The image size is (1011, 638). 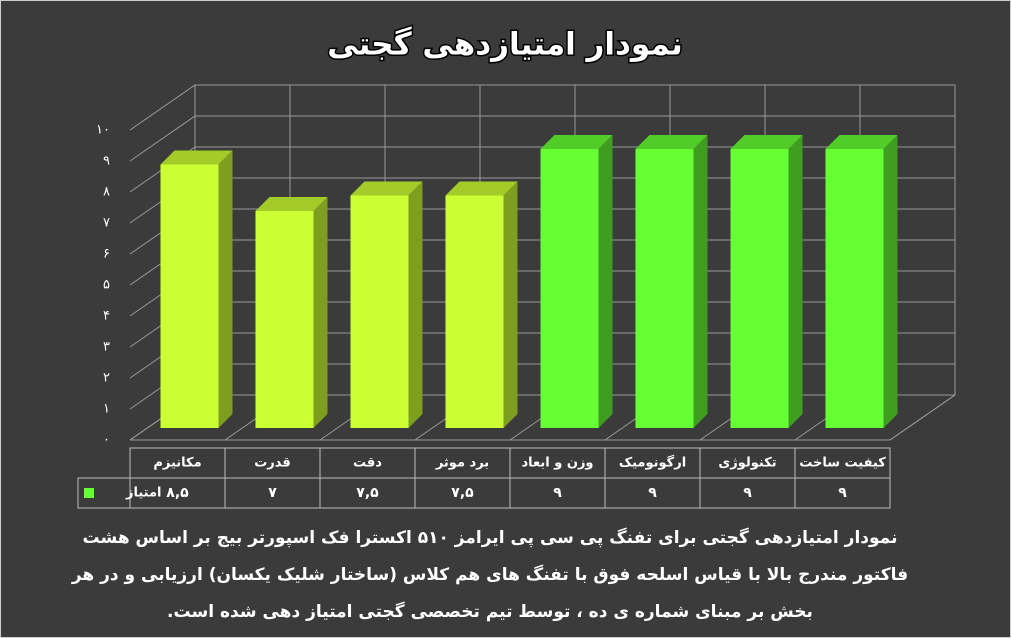 What do you see at coordinates (106, 254) in the screenshot?
I see `y-tick-label: ۶` at bounding box center [106, 254].